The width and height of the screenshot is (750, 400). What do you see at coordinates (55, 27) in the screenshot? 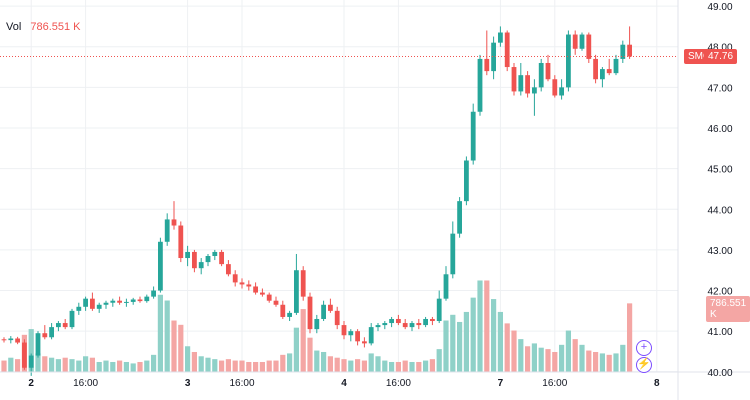
I see `volume-legend-value: 786.551 K` at bounding box center [55, 27].